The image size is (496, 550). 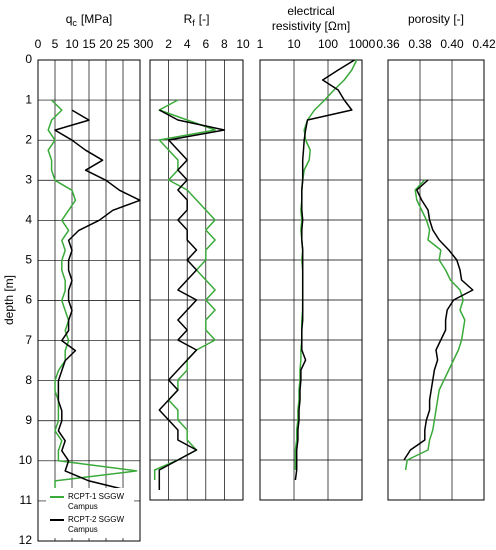 I want to click on x-tick-label: 20, so click(x=106, y=44).